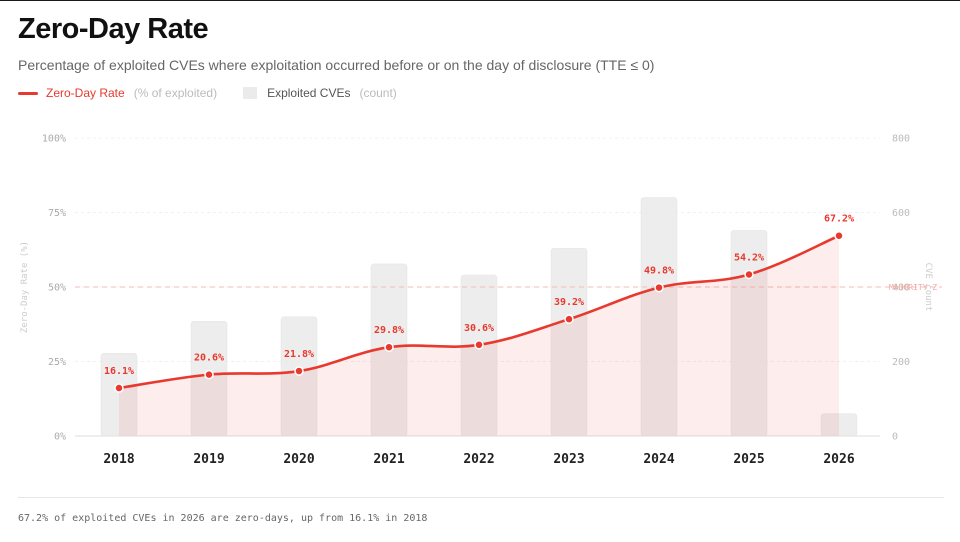  Describe the element at coordinates (389, 330) in the screenshot. I see `data-label: 29.8%` at that location.